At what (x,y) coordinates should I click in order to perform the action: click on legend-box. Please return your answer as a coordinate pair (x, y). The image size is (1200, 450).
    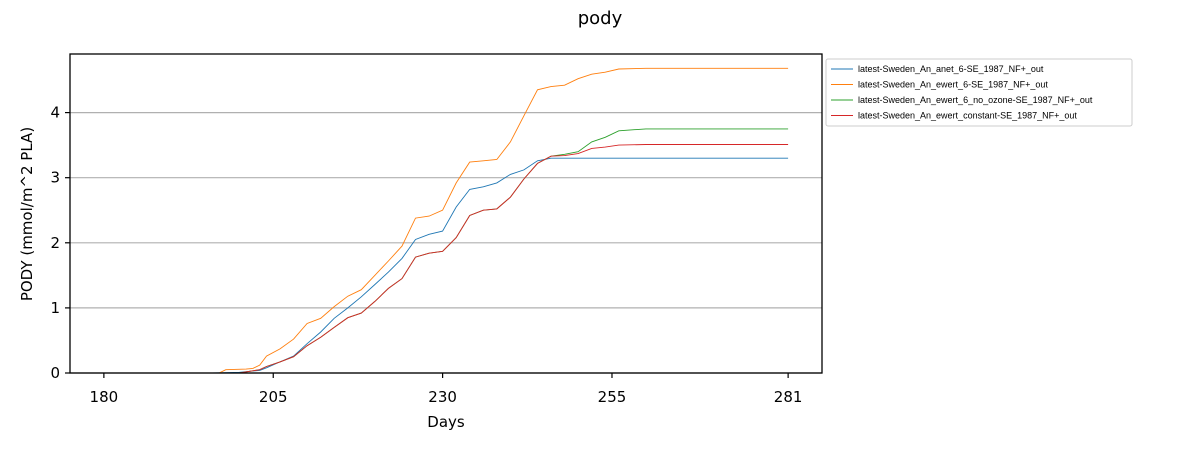
    Looking at the image, I should click on (979, 92).